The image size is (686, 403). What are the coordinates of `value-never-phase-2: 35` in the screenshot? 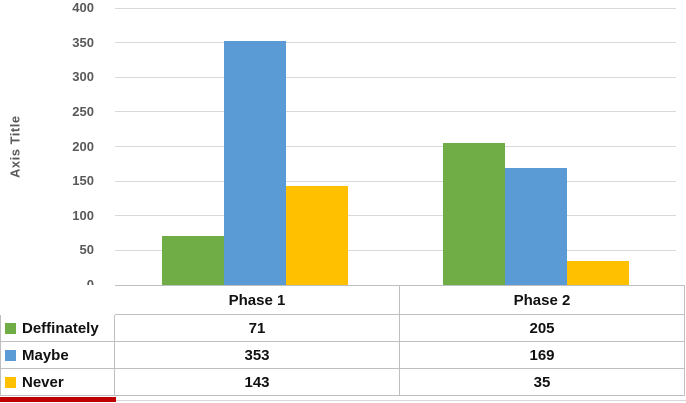 It's located at (542, 382).